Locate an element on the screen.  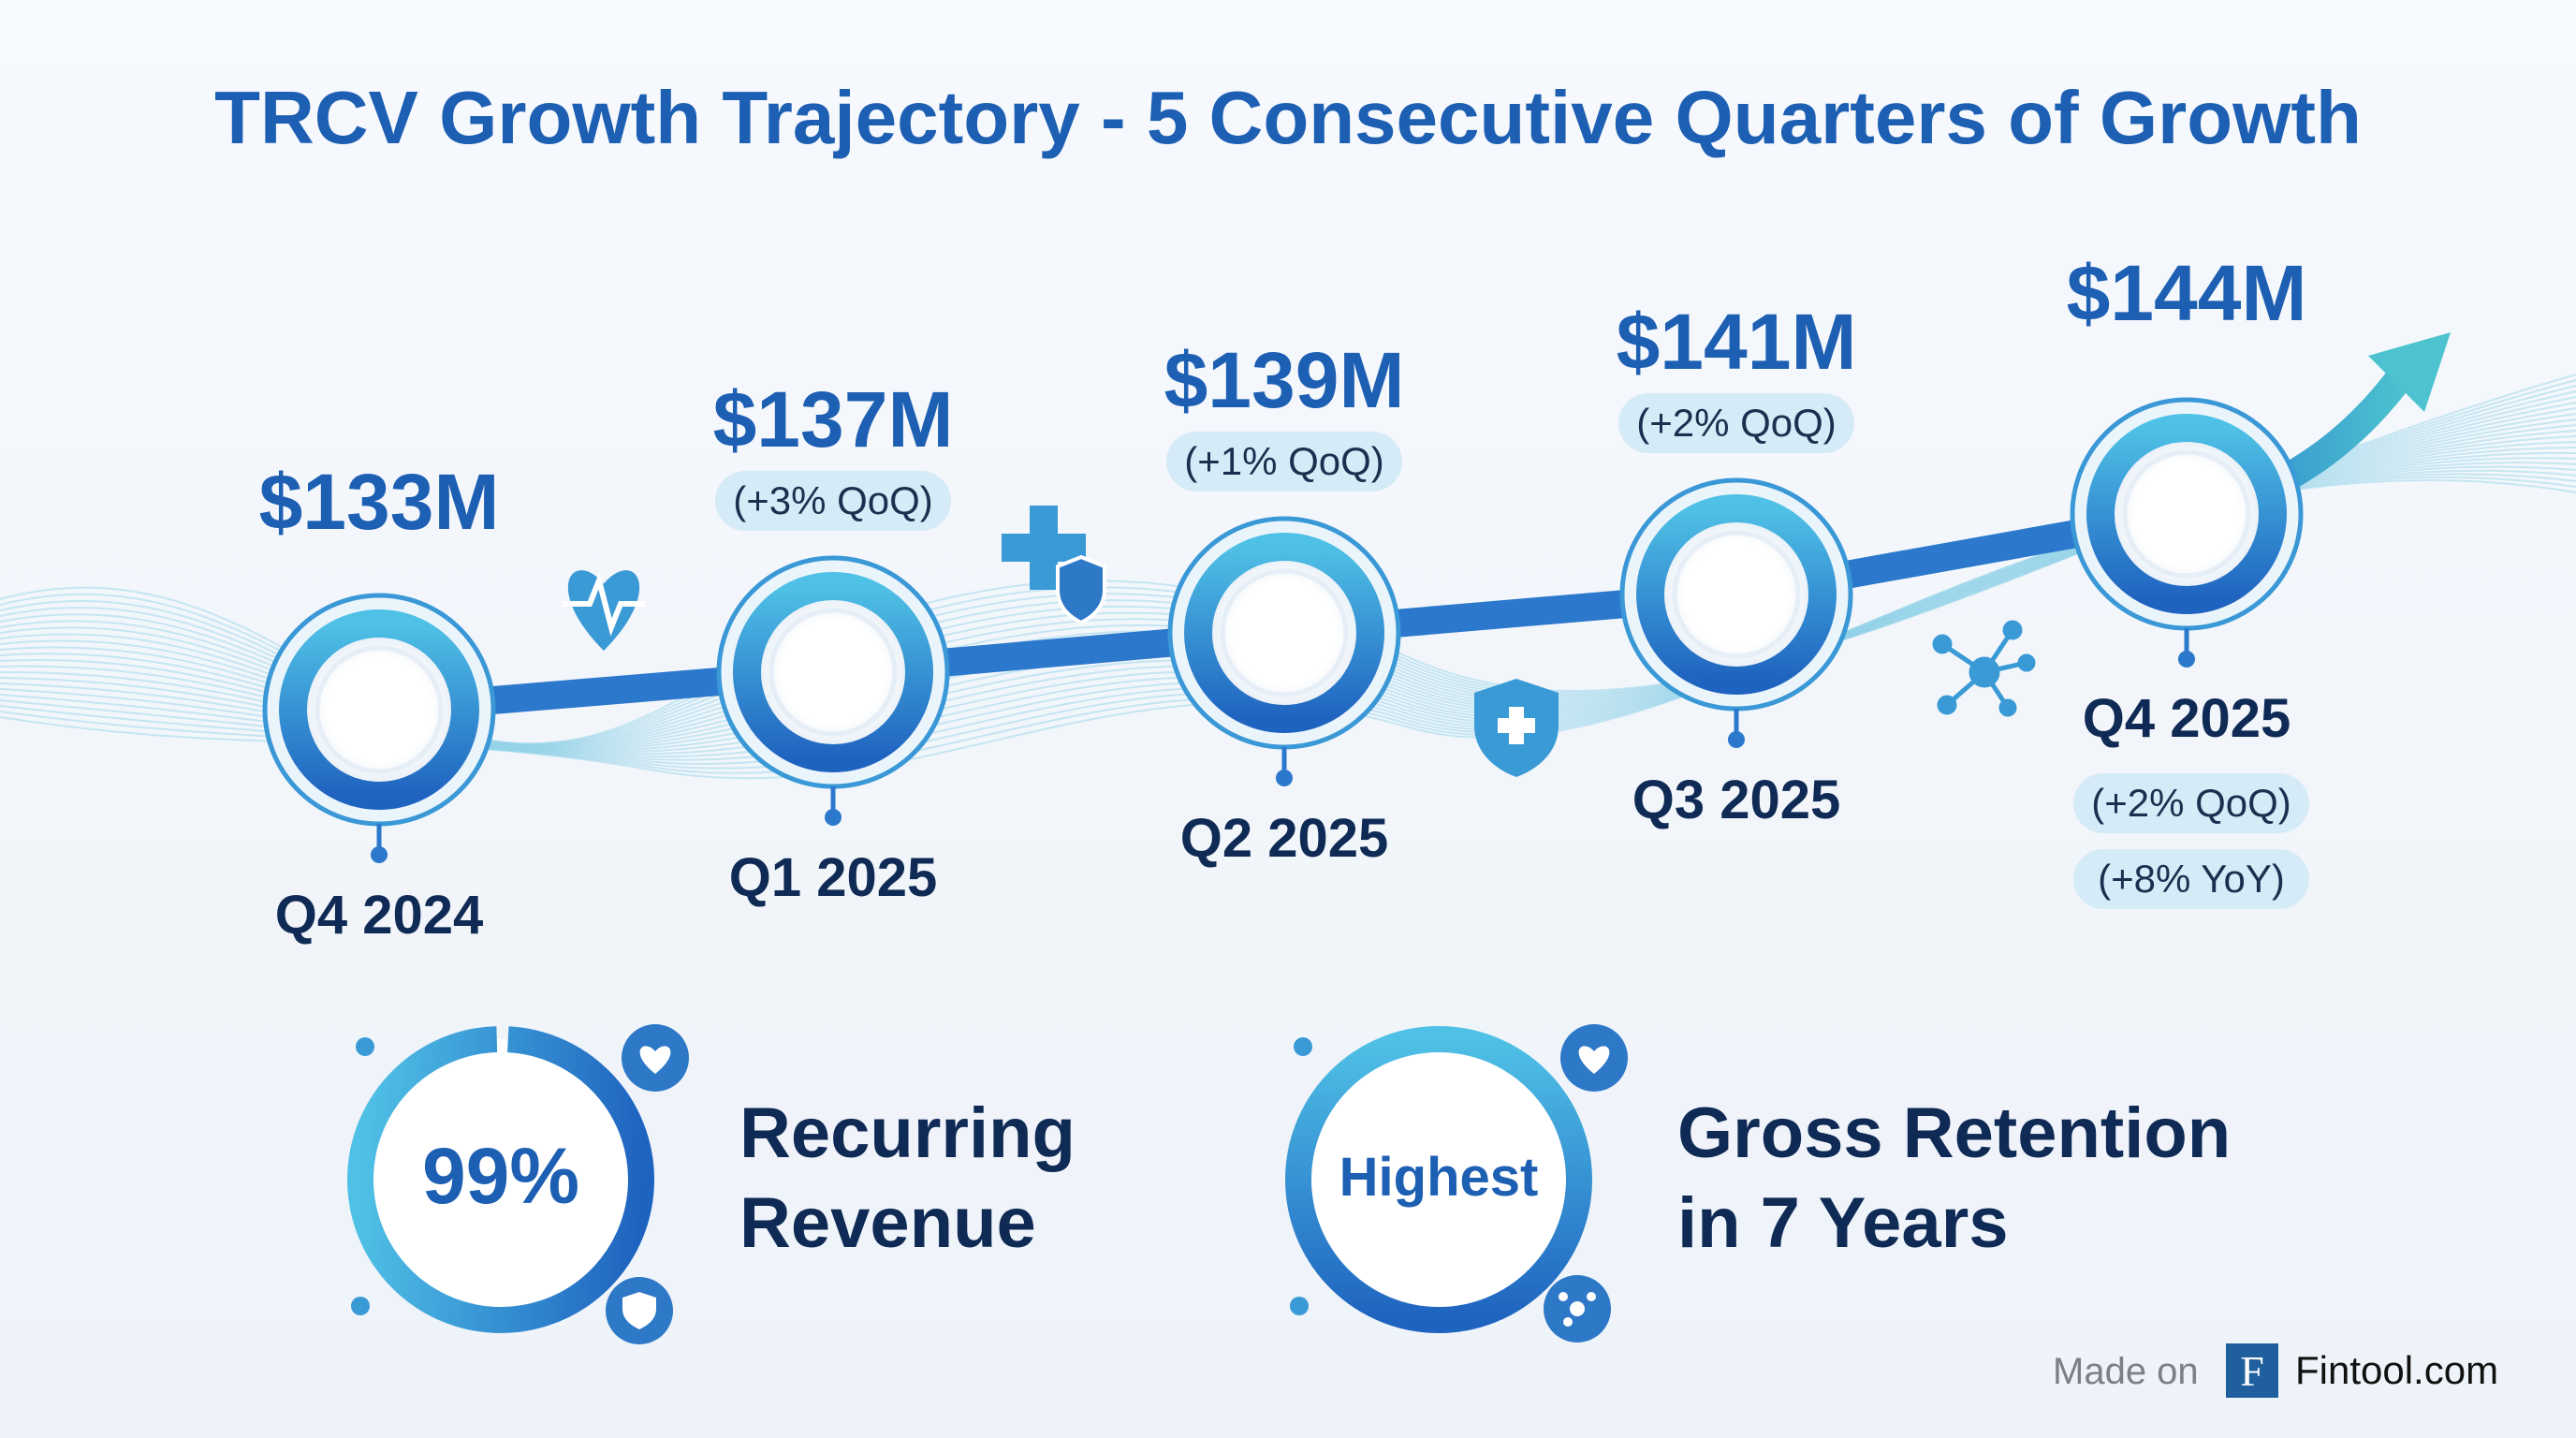
medical-cross-shield-icon is located at coordinates (1054, 565).